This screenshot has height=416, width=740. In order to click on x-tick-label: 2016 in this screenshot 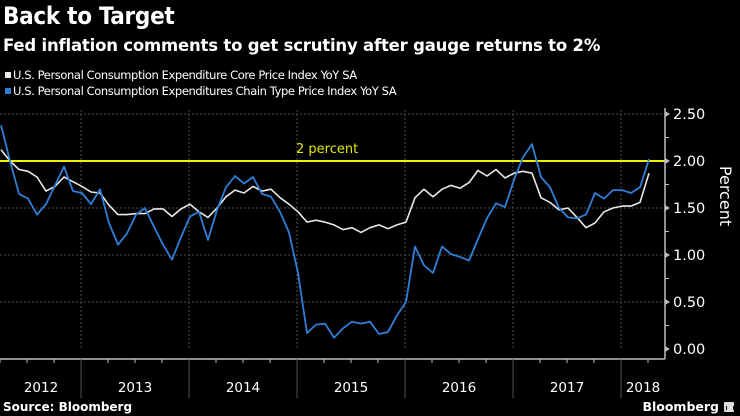, I will do `click(459, 388)`.